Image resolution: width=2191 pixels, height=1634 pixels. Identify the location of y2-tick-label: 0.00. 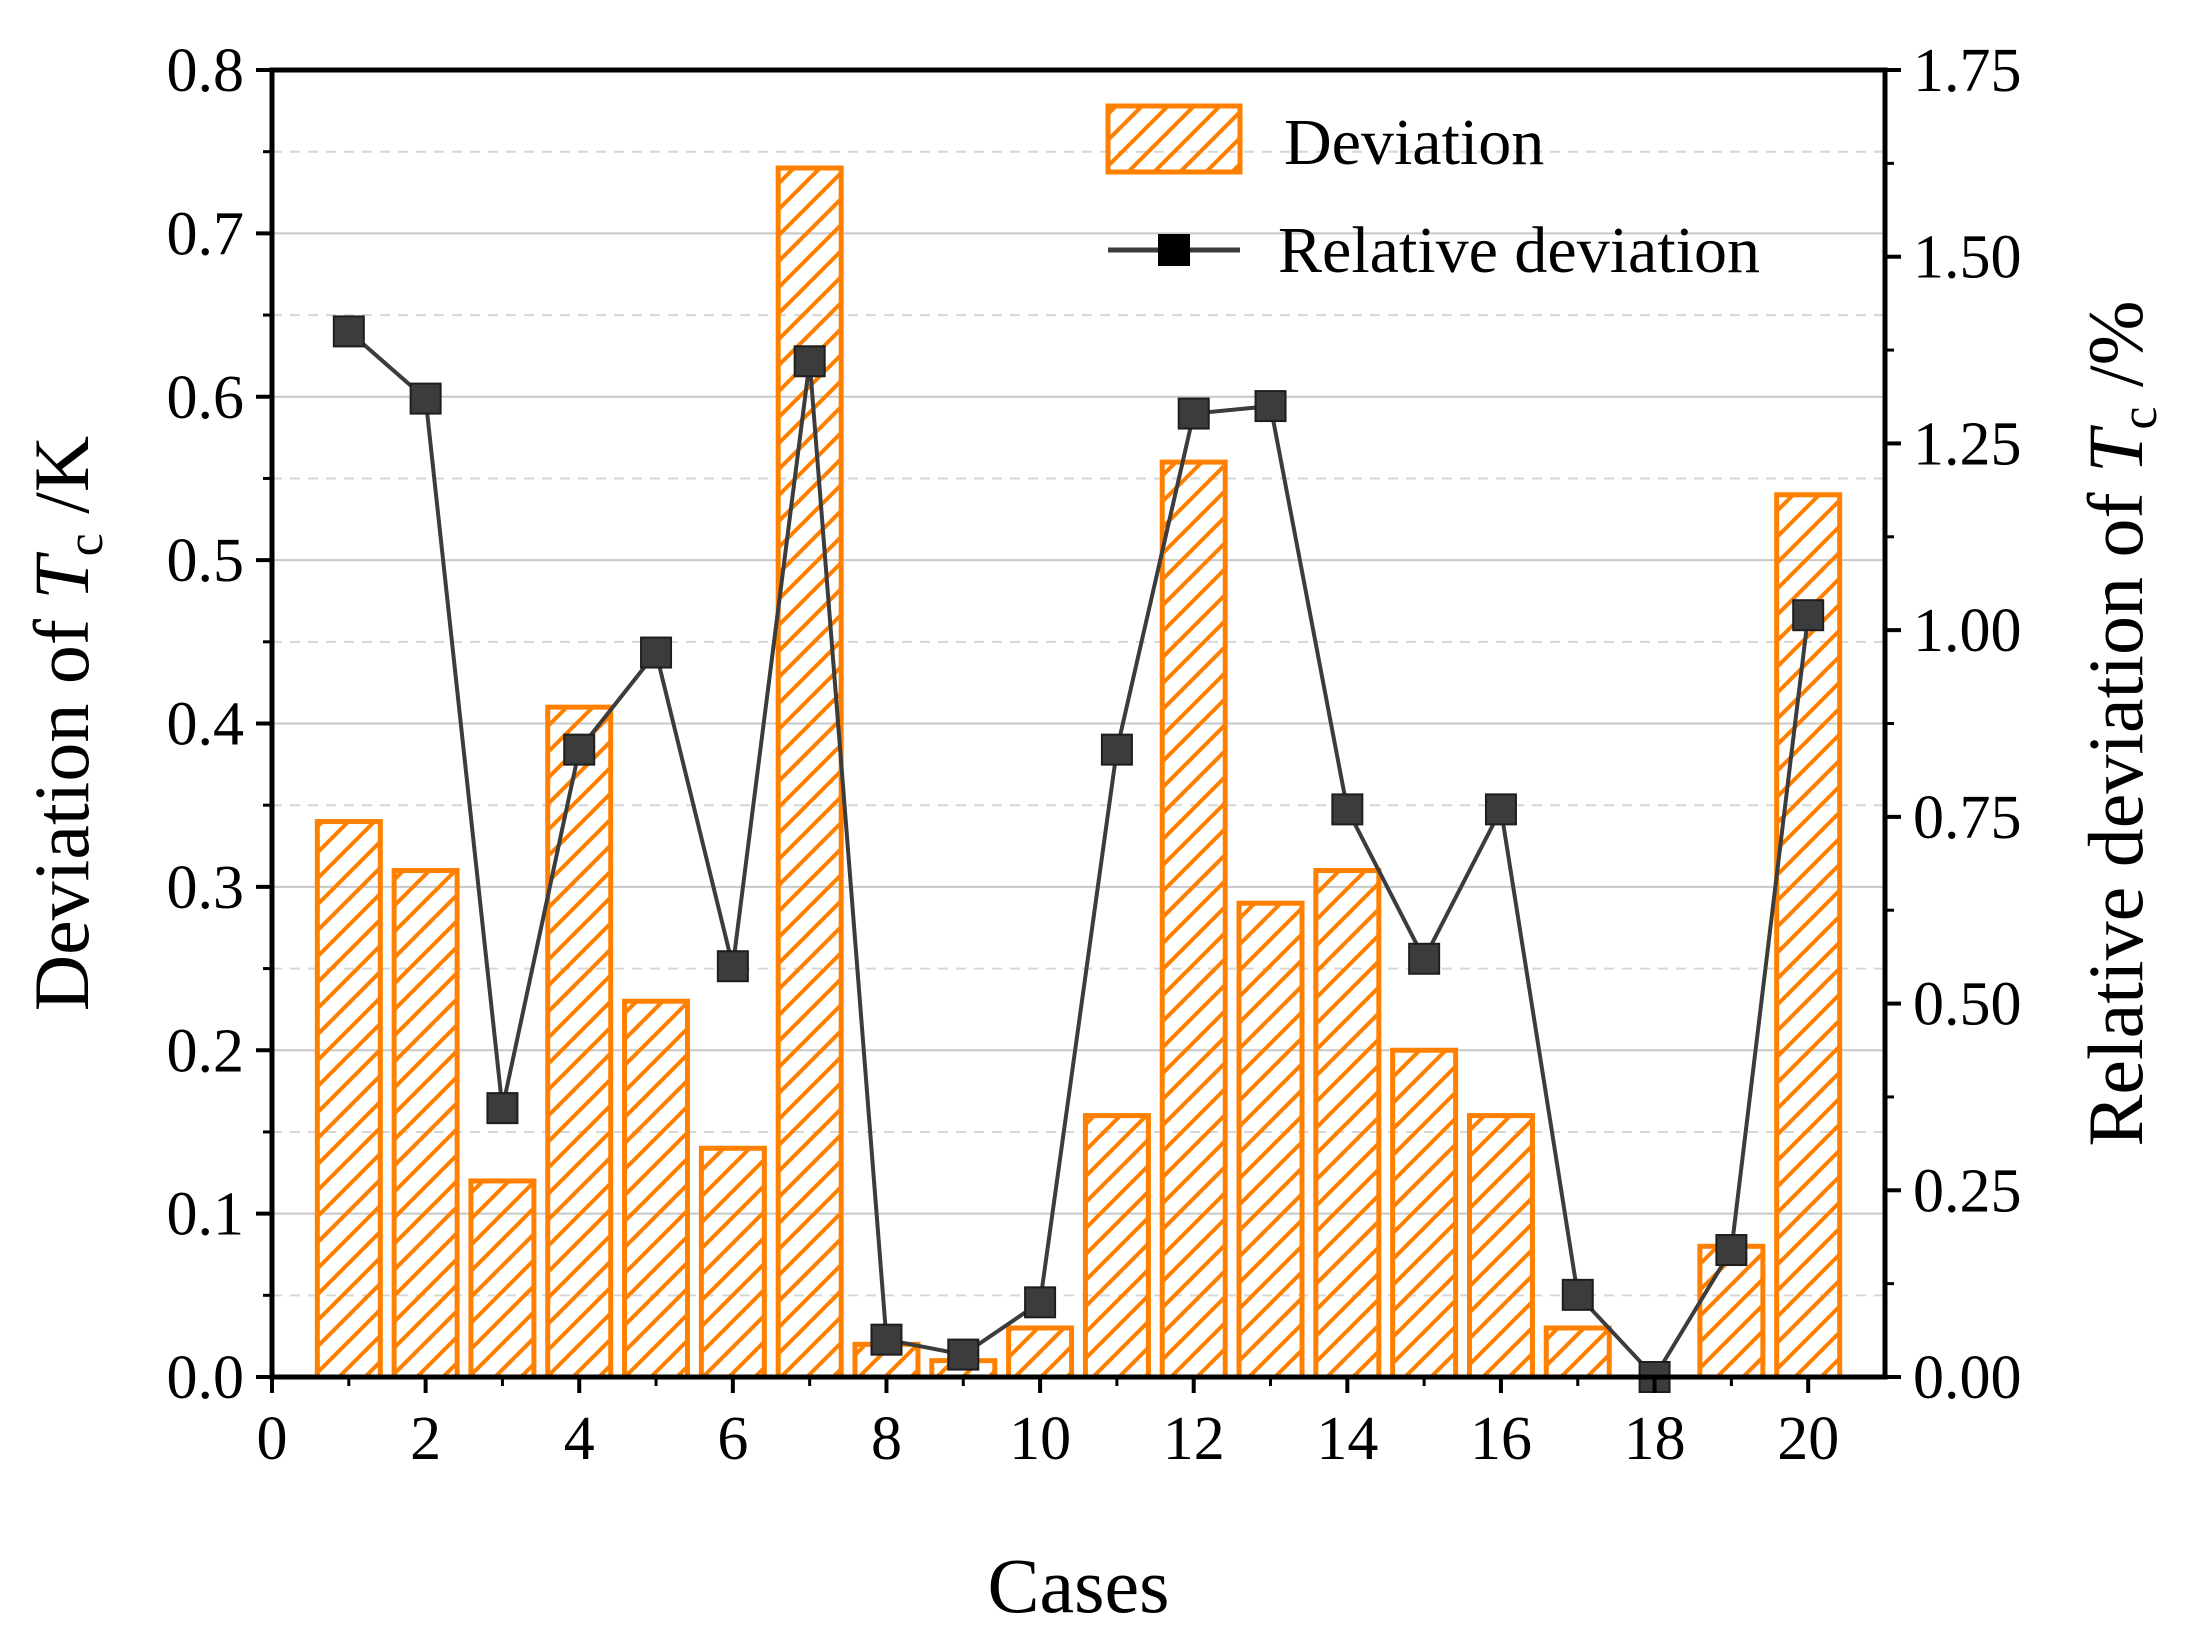
(1967, 1378).